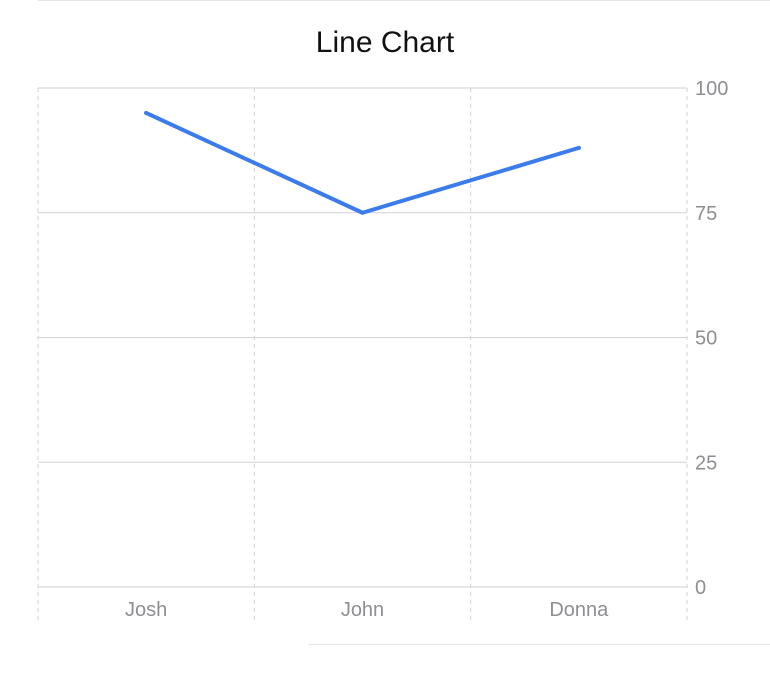 This screenshot has width=770, height=694. I want to click on y-tick-label: 25, so click(706, 463).